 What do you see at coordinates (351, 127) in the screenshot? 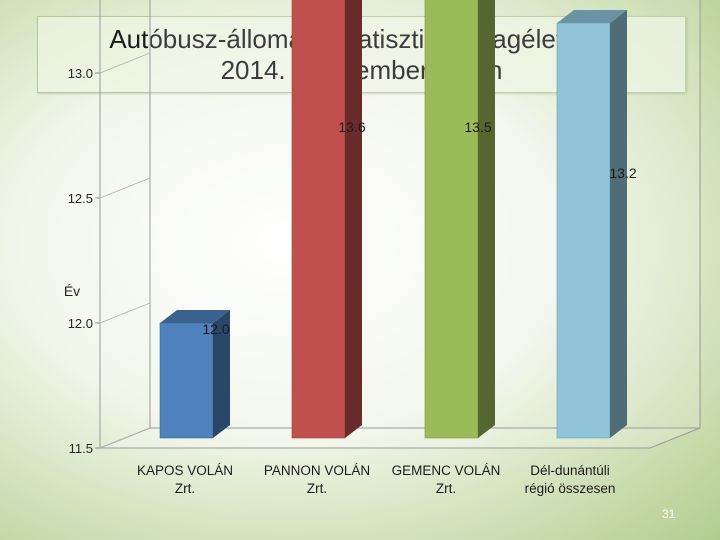
I see `data-label: 13.6` at bounding box center [351, 127].